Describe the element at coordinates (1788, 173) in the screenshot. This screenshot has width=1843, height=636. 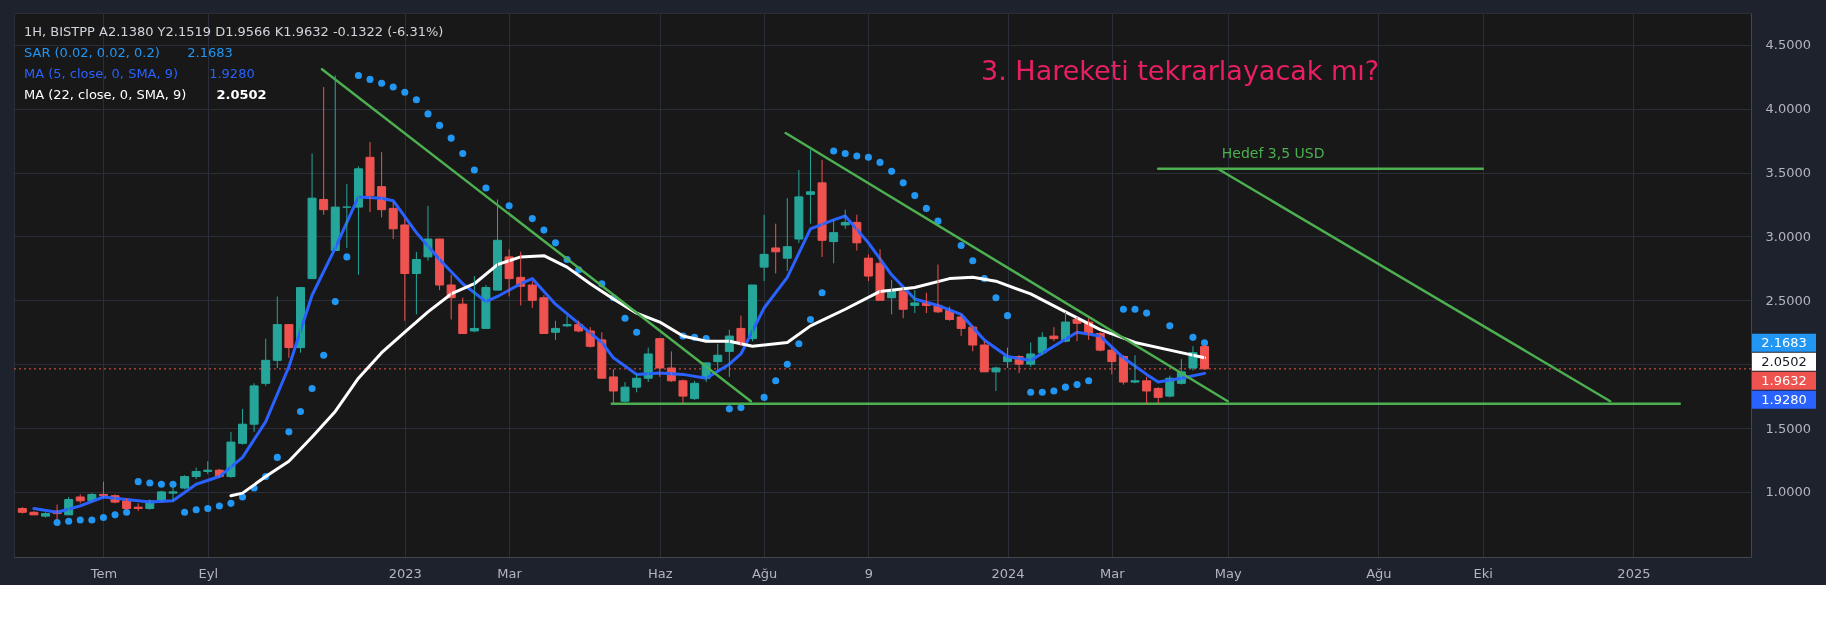
I see `y-tick-label: 3.5000` at that location.